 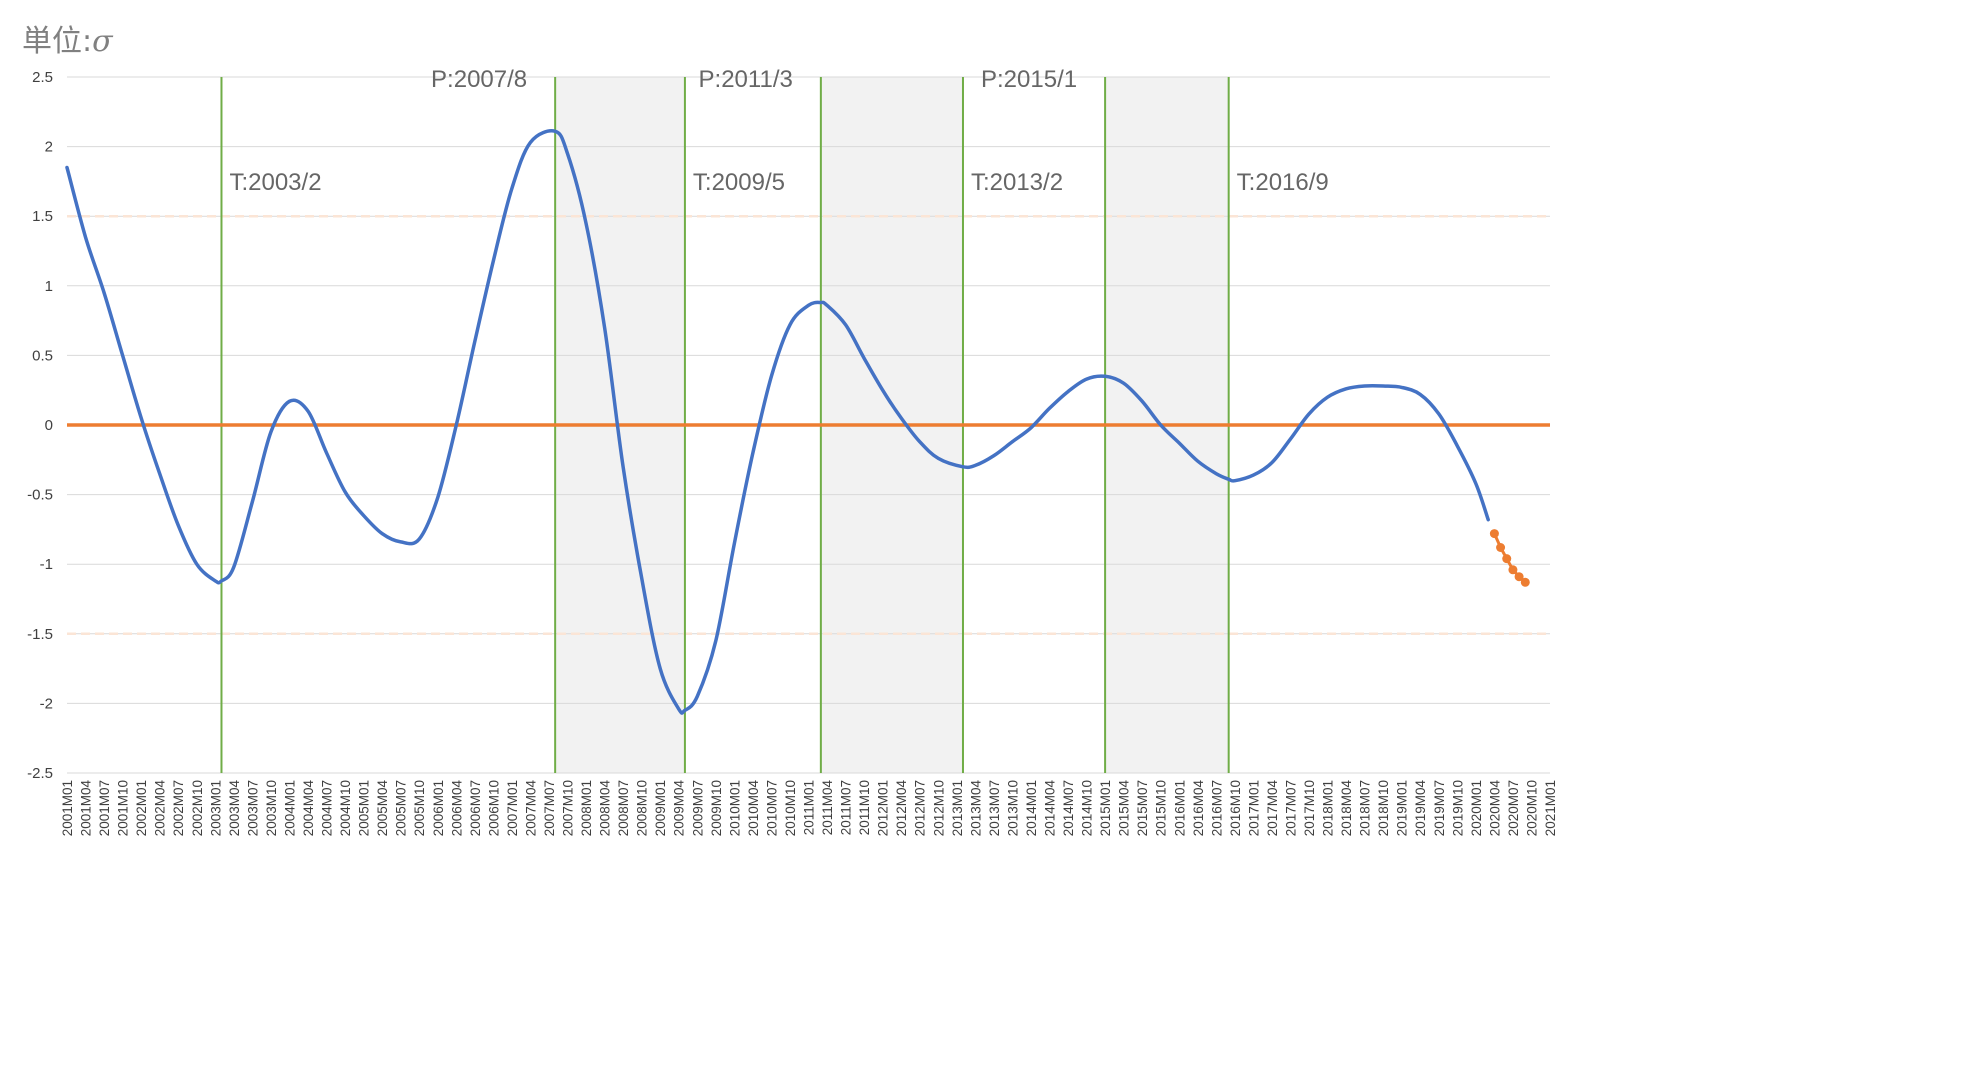 I want to click on x-tick-label: 2005M01, so click(x=364, y=808).